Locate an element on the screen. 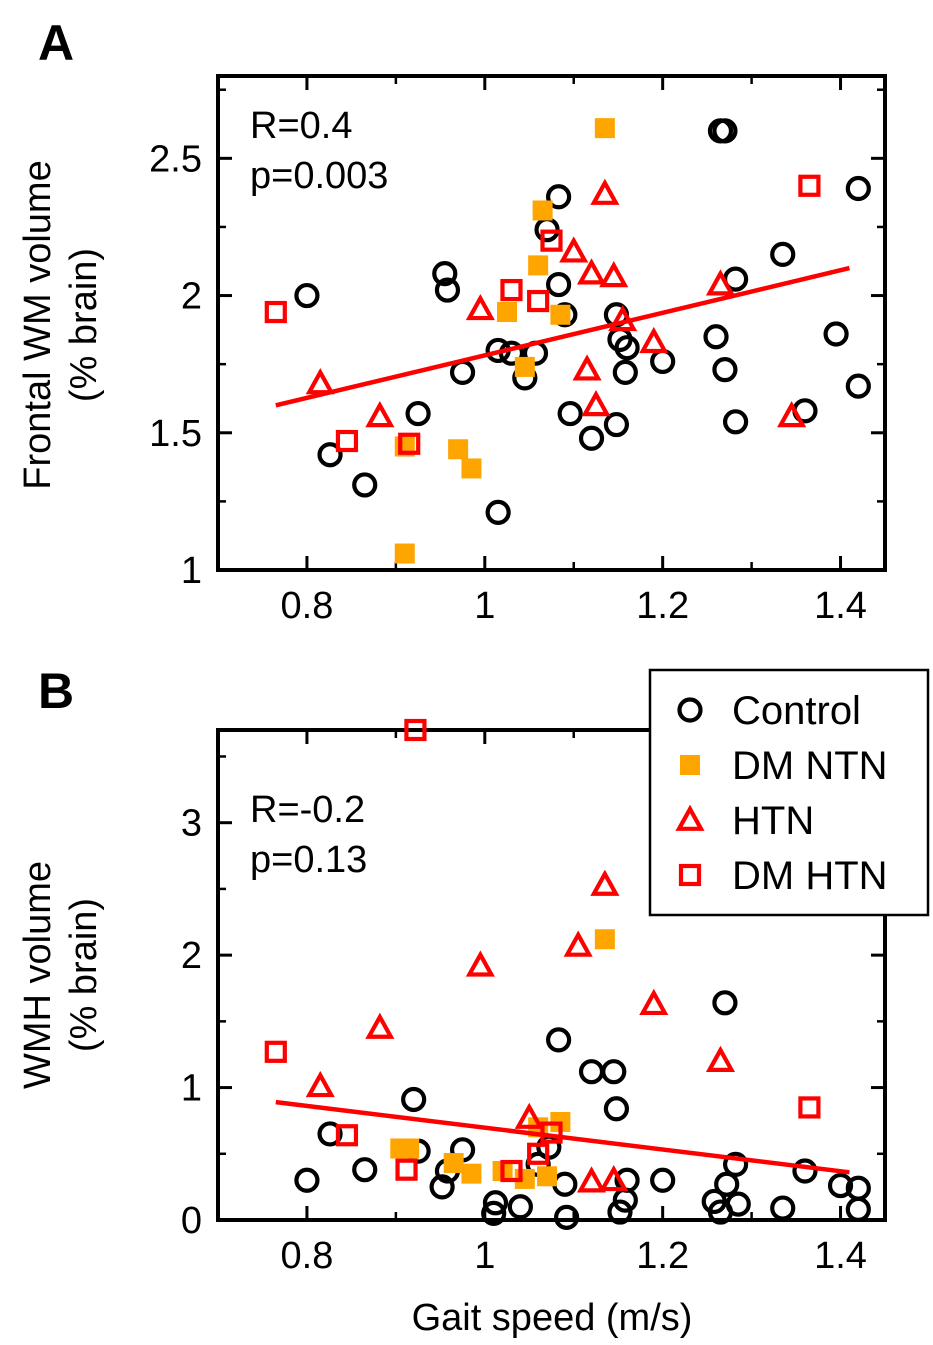  legend-marker-circle-open is located at coordinates (690, 710).